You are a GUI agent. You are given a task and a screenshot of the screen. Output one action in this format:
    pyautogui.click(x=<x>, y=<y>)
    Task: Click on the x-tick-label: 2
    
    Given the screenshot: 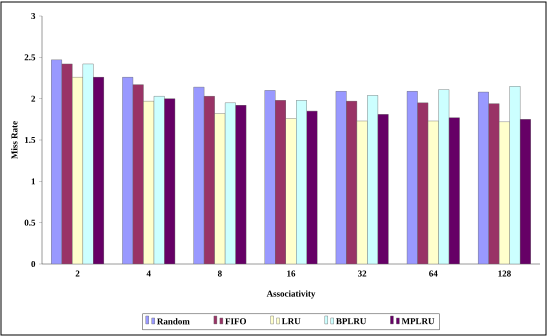 What is the action you would take?
    pyautogui.click(x=78, y=273)
    